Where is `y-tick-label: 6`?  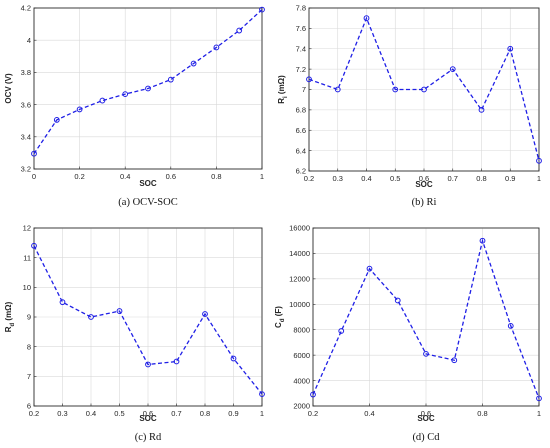 y-tick-label: 6 is located at coordinates (29, 406).